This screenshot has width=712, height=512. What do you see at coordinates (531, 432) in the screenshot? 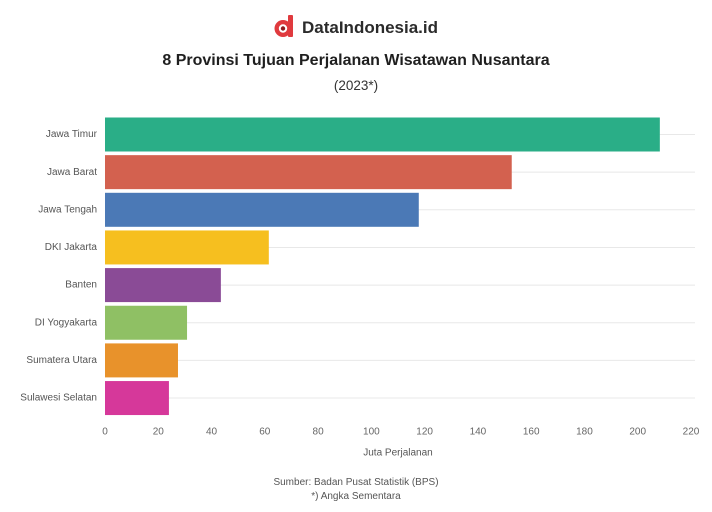
I see `x-tick-label: 160` at bounding box center [531, 432].